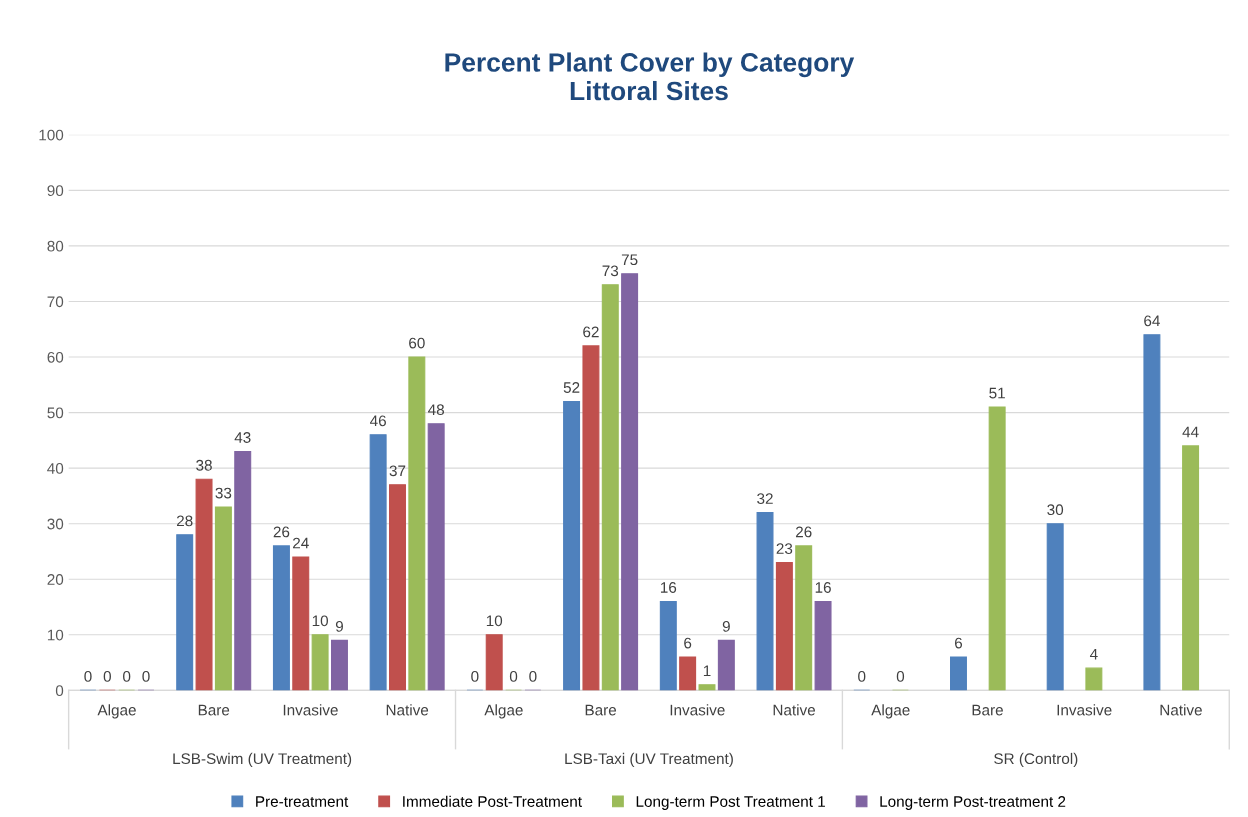 The image size is (1248, 817). I want to click on data-label: 30, so click(1055, 510).